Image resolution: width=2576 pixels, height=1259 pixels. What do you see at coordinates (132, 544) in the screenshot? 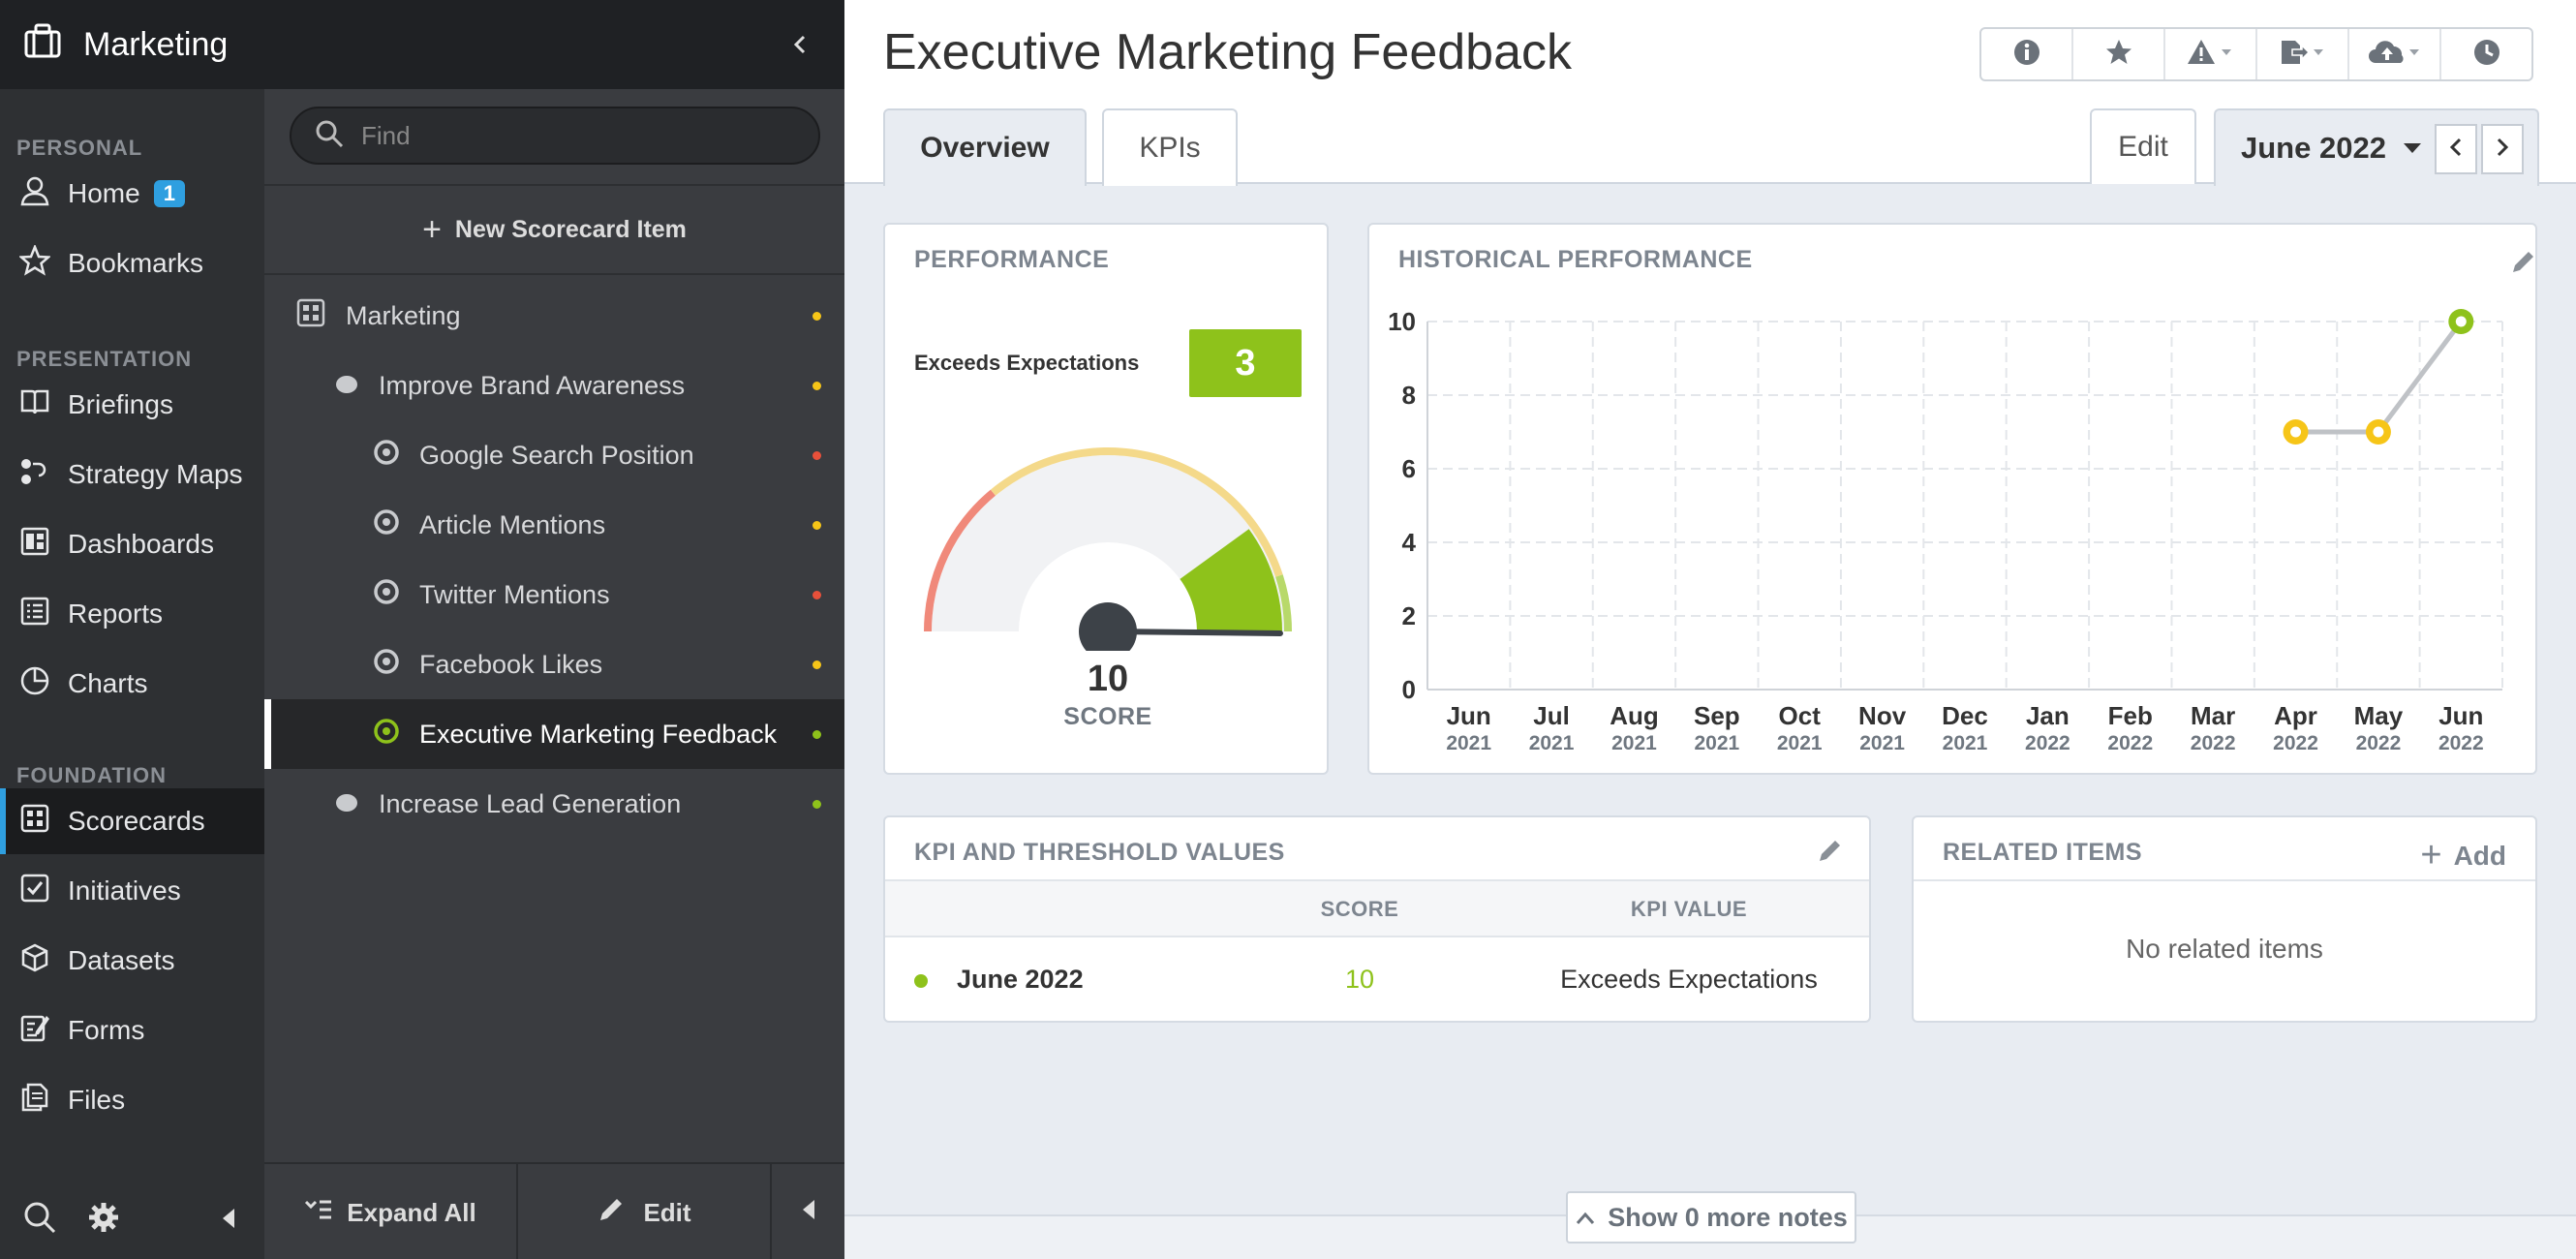
I see `nav-item-dashboards: Dashboards` at bounding box center [132, 544].